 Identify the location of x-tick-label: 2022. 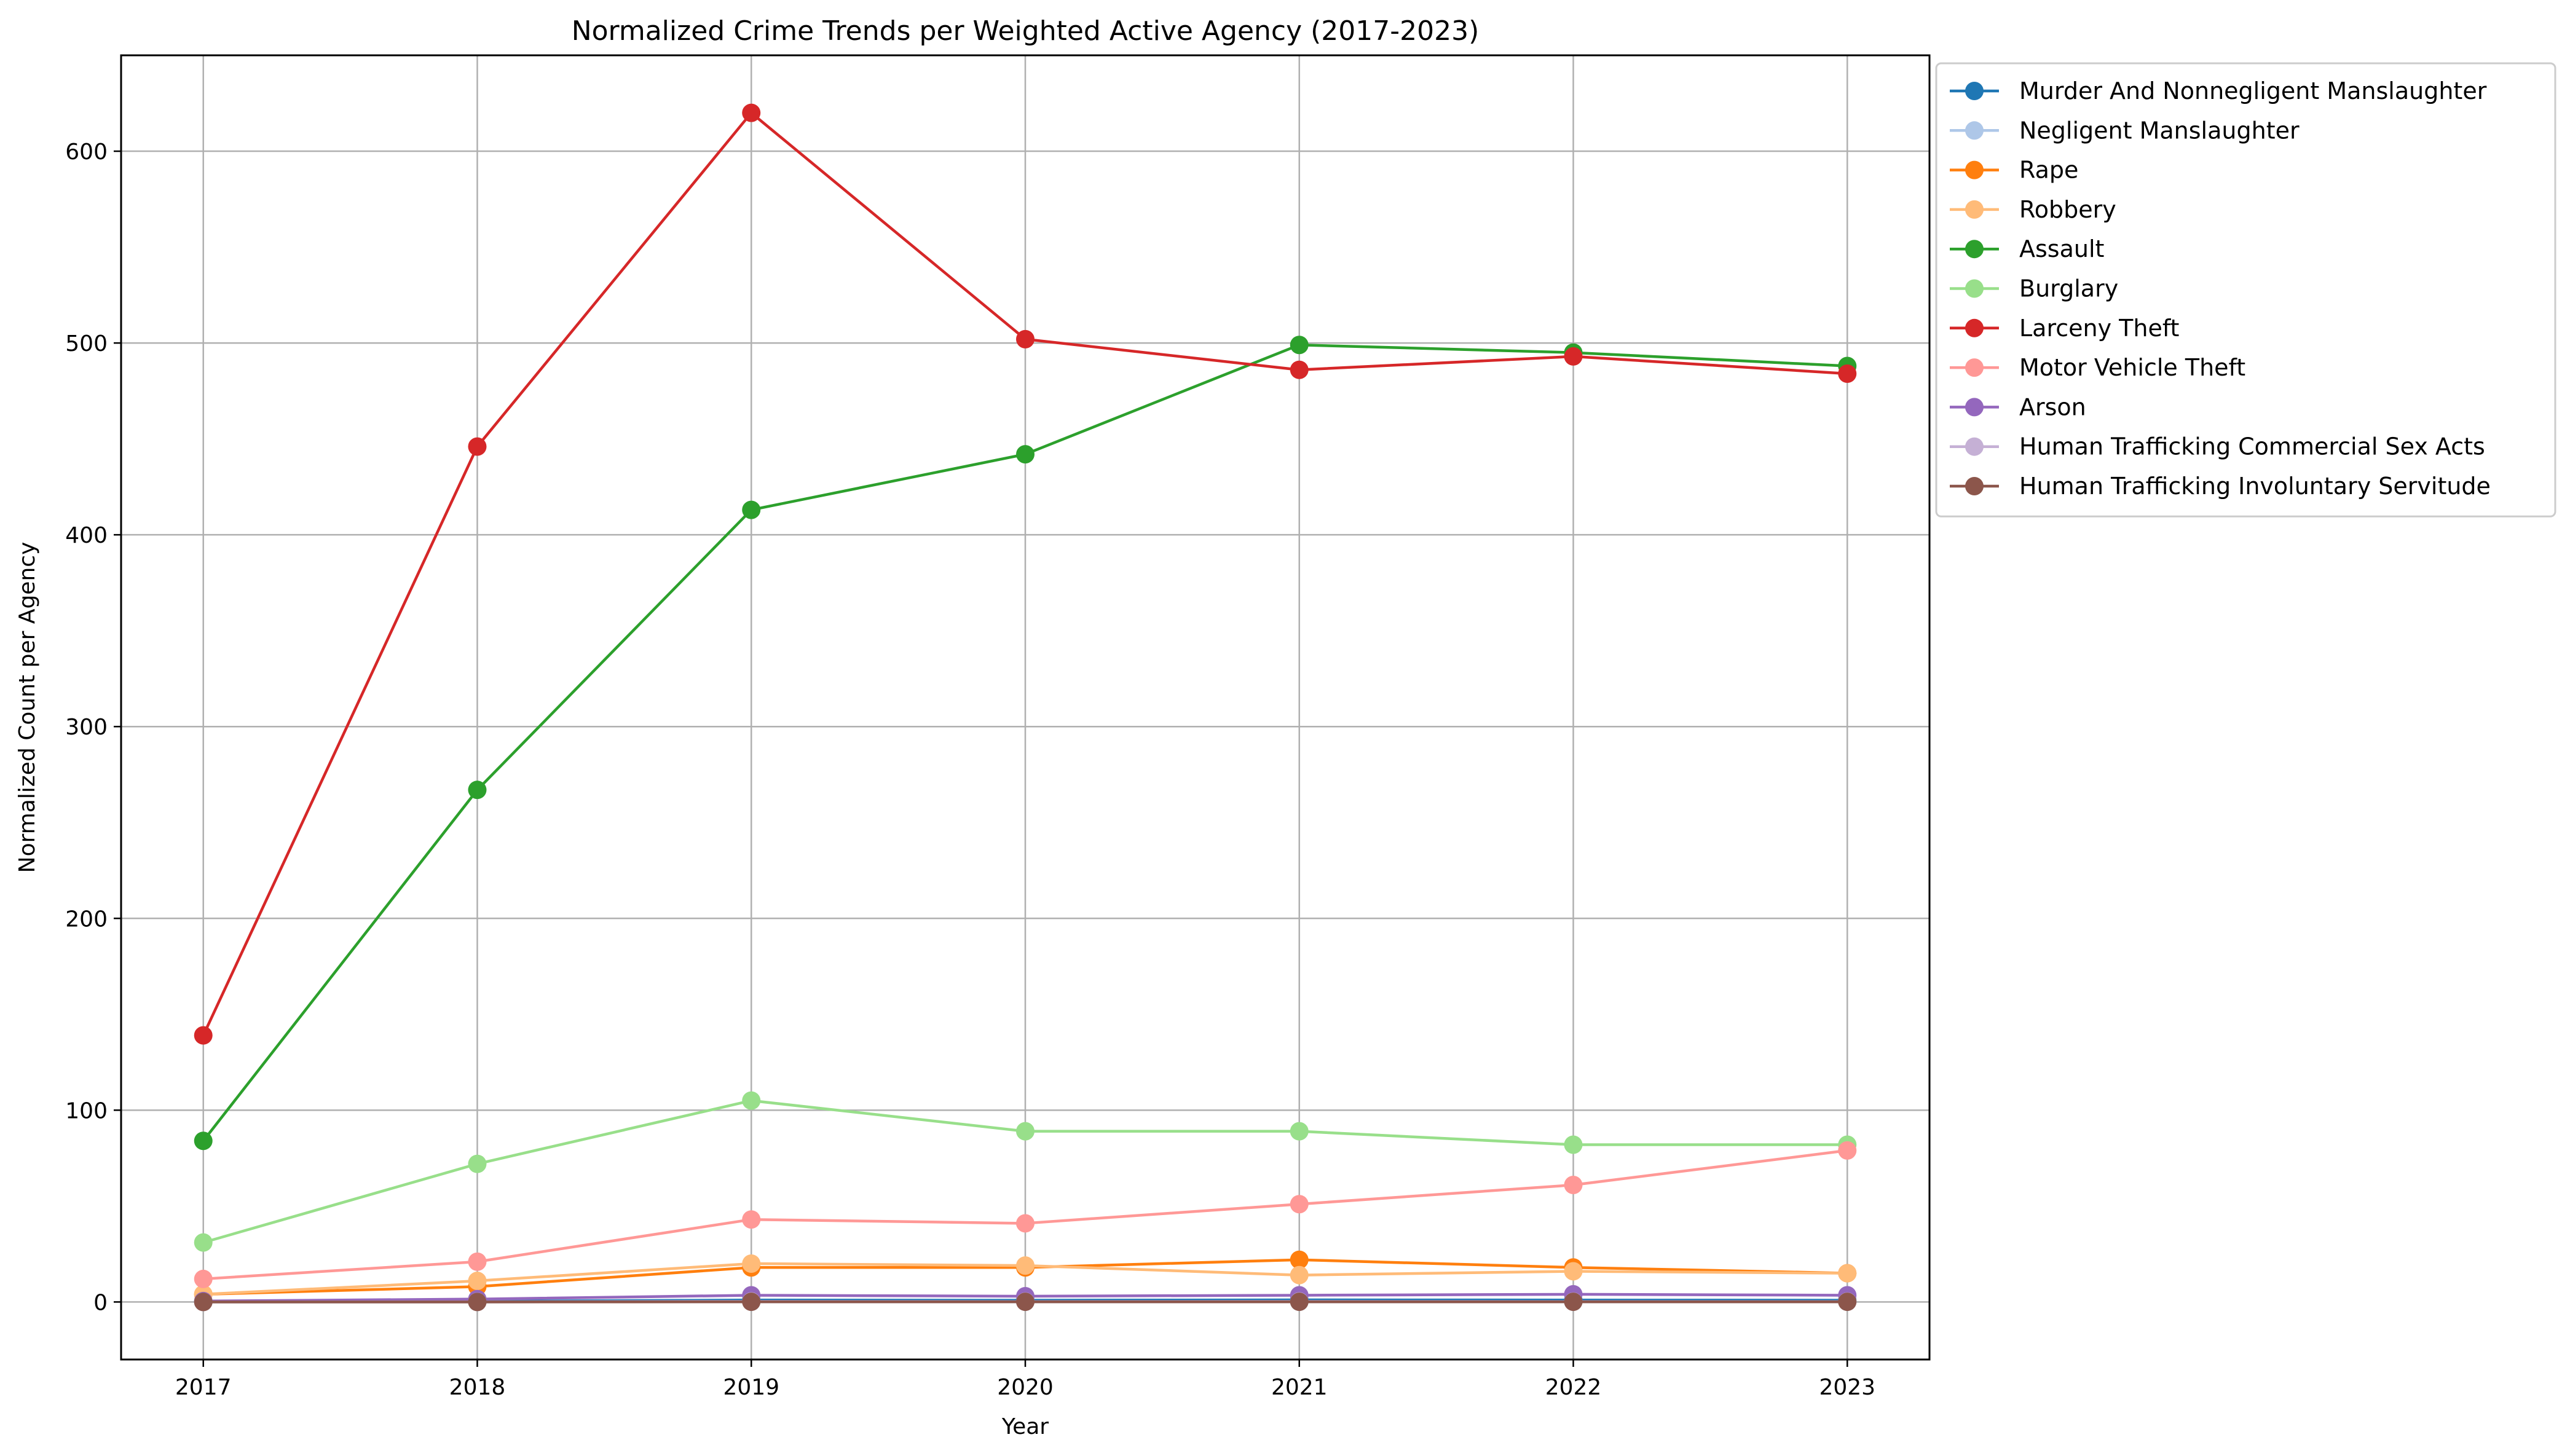
(1573, 1387).